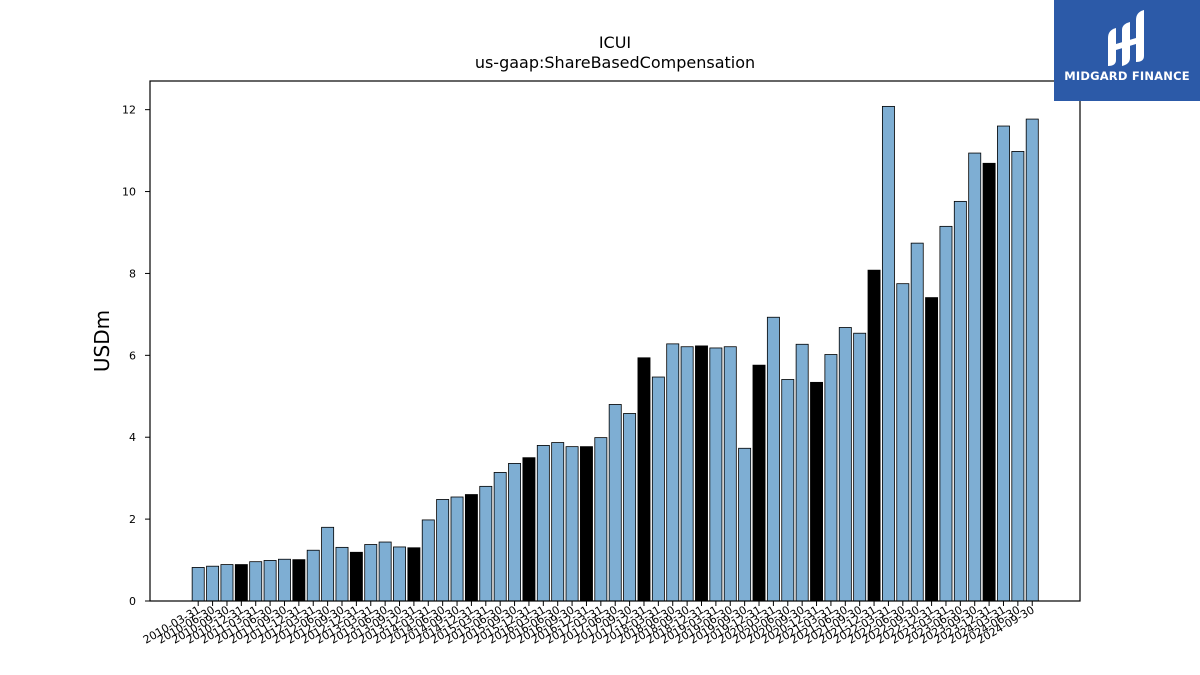 The width and height of the screenshot is (1200, 675). I want to click on y-tick-label: 4, so click(132, 437).